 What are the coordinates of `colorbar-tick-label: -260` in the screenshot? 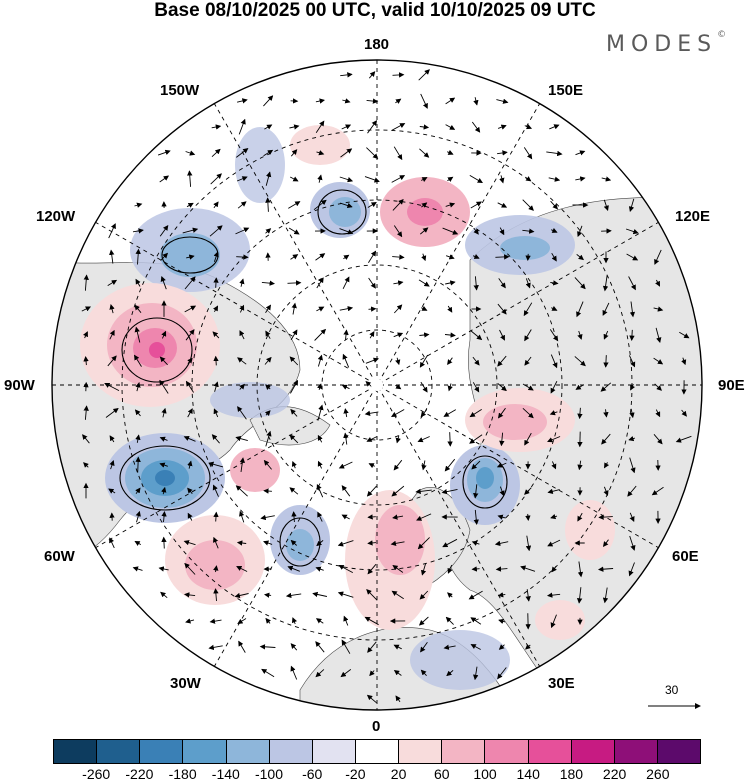 It's located at (96, 774).